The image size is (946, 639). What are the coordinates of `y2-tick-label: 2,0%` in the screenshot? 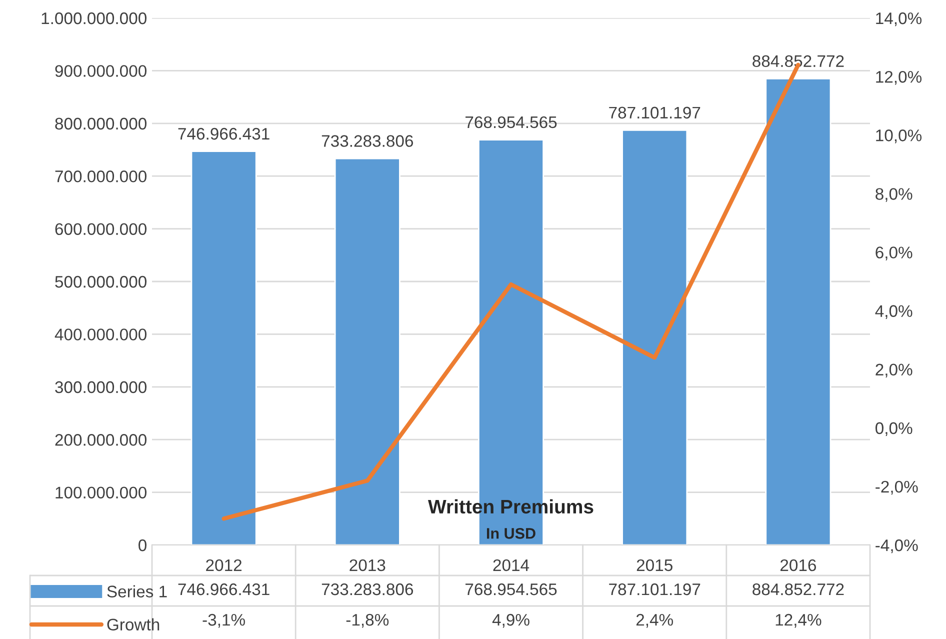 It's located at (894, 371).